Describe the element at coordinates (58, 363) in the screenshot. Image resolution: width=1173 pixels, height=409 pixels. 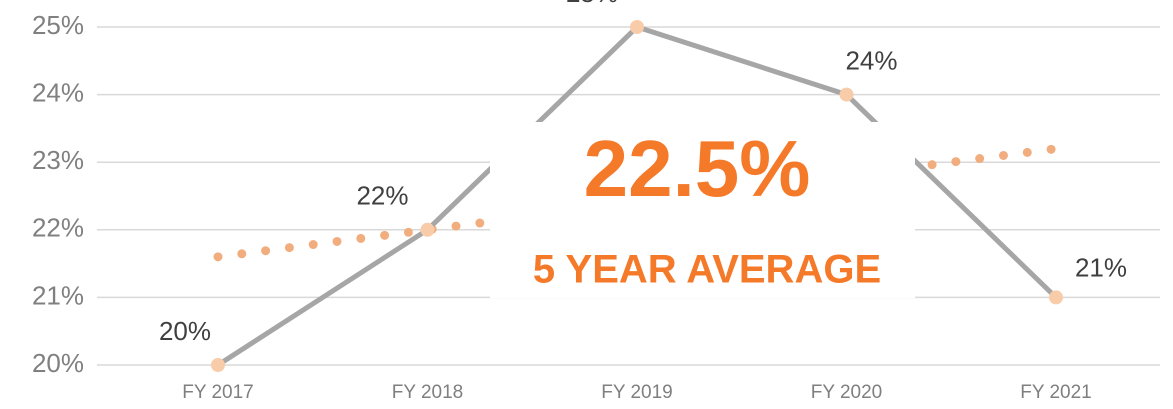
I see `y-tick-label: 20%` at that location.